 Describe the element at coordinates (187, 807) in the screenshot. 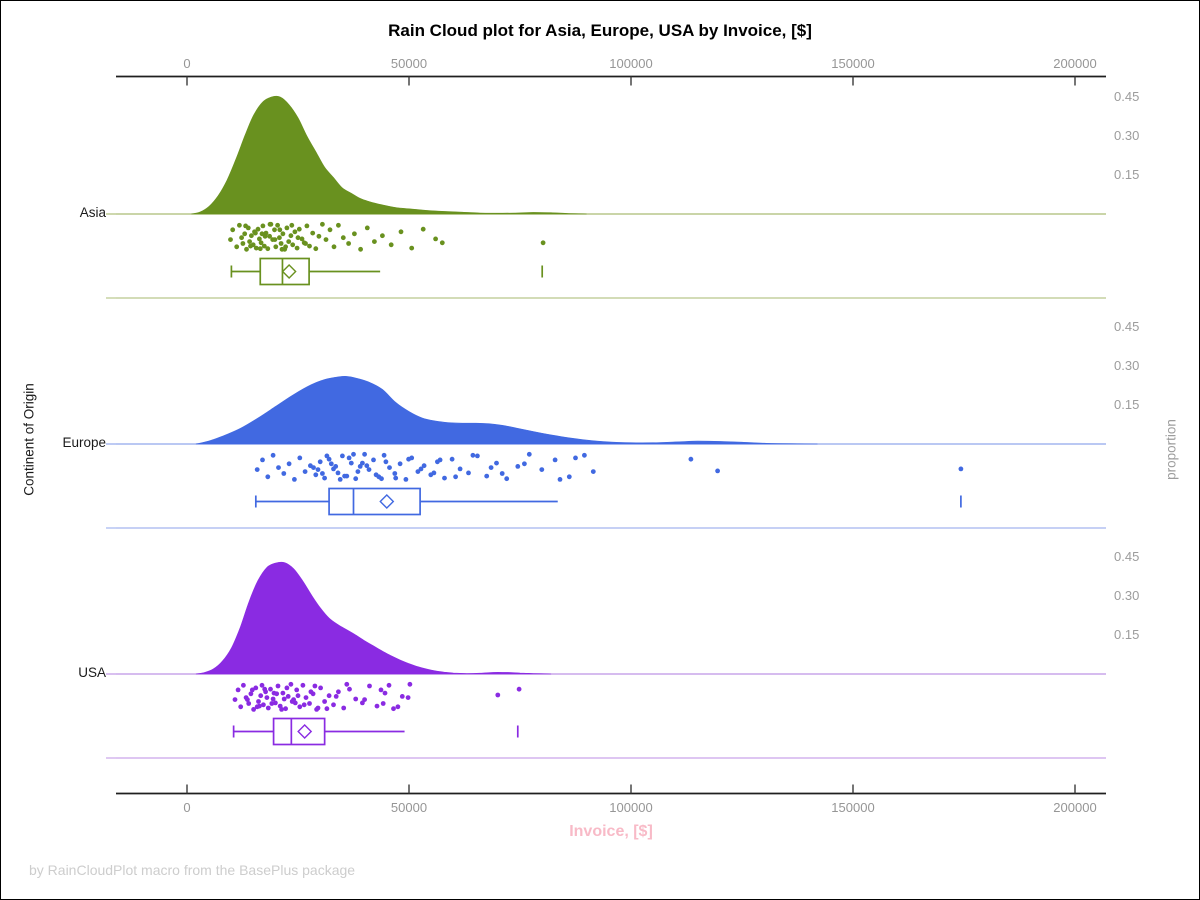

I see `x-tick-label-bottom: 0` at that location.